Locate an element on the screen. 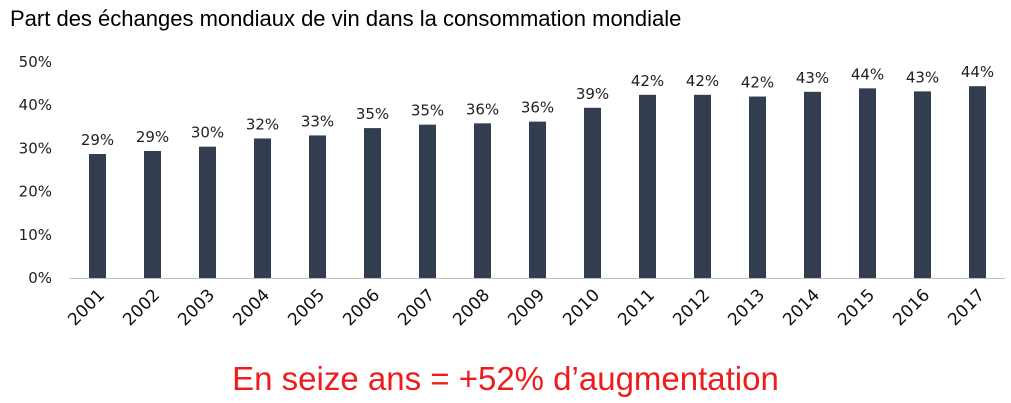 The image size is (1011, 403). x-tick-label: 2015 is located at coordinates (856, 307).